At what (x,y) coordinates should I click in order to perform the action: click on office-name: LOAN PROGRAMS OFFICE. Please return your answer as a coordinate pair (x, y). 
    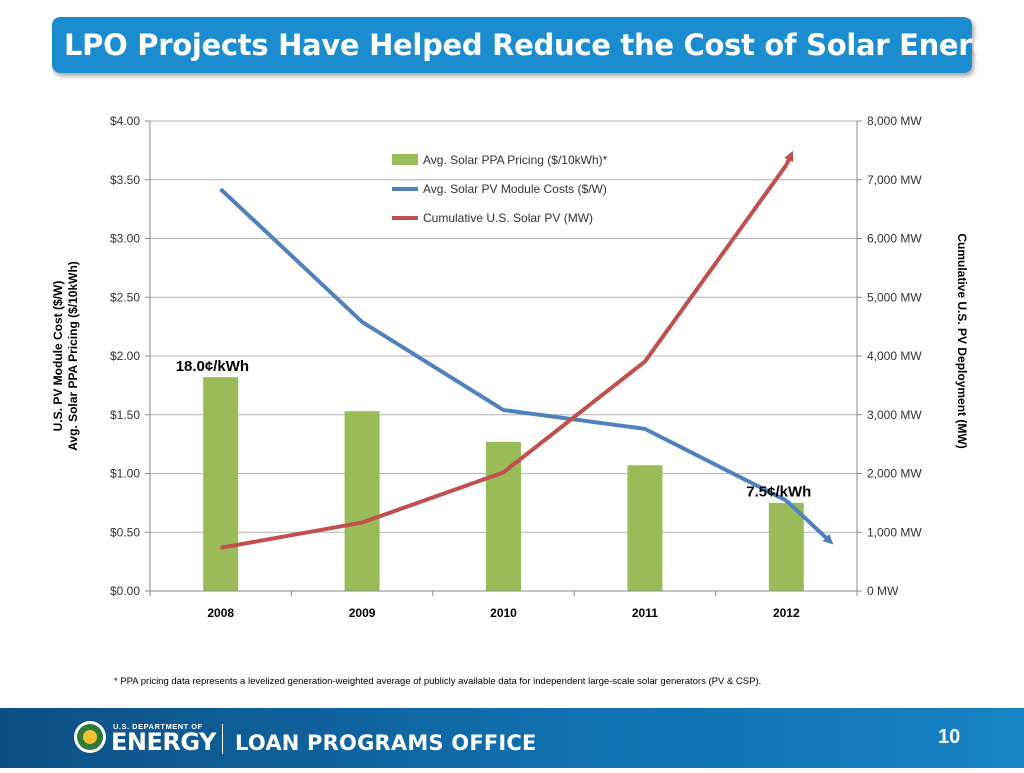
    Looking at the image, I should click on (386, 743).